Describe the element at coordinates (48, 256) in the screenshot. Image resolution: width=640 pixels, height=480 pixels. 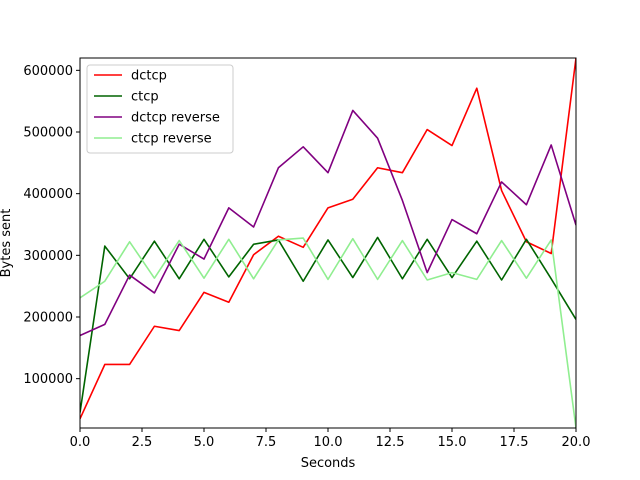
I see `y-tick-label: 300000` at that location.